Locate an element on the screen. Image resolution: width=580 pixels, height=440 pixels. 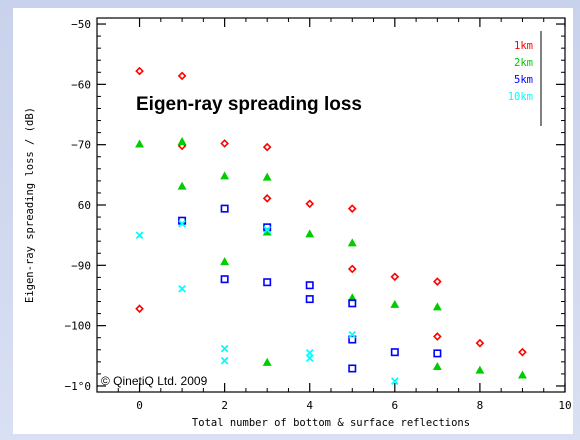
y-axis-title: Eigen-ray spreading loss / (dB) is located at coordinates (30, 205).